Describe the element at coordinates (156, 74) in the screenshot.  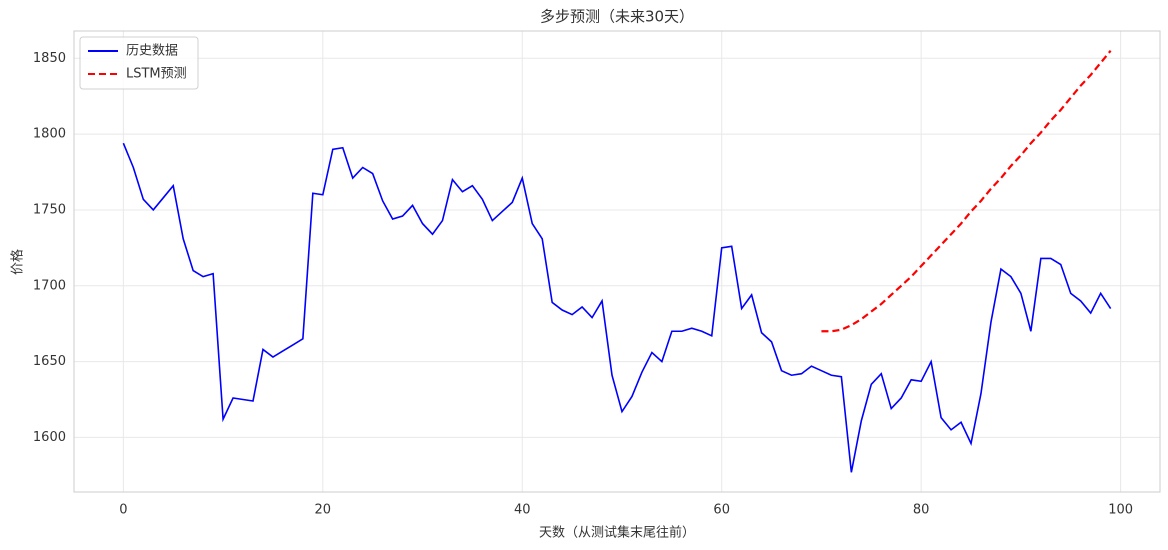
I see `legend-label: LSTM预测` at that location.